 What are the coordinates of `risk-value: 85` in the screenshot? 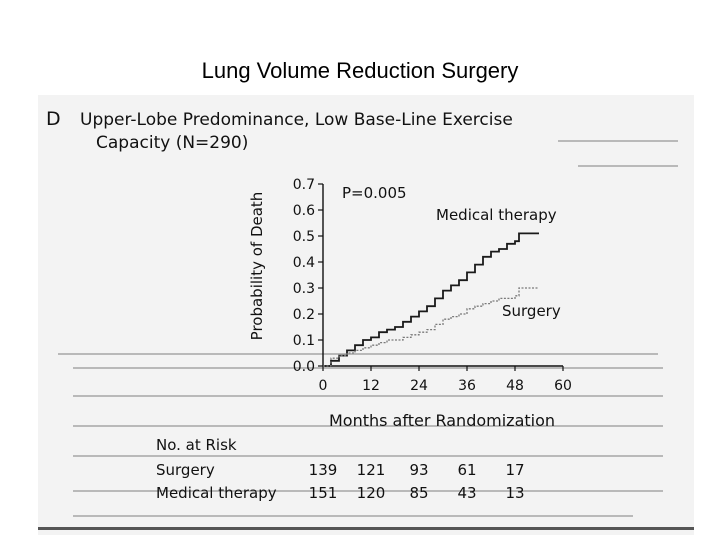 It's located at (418, 493).